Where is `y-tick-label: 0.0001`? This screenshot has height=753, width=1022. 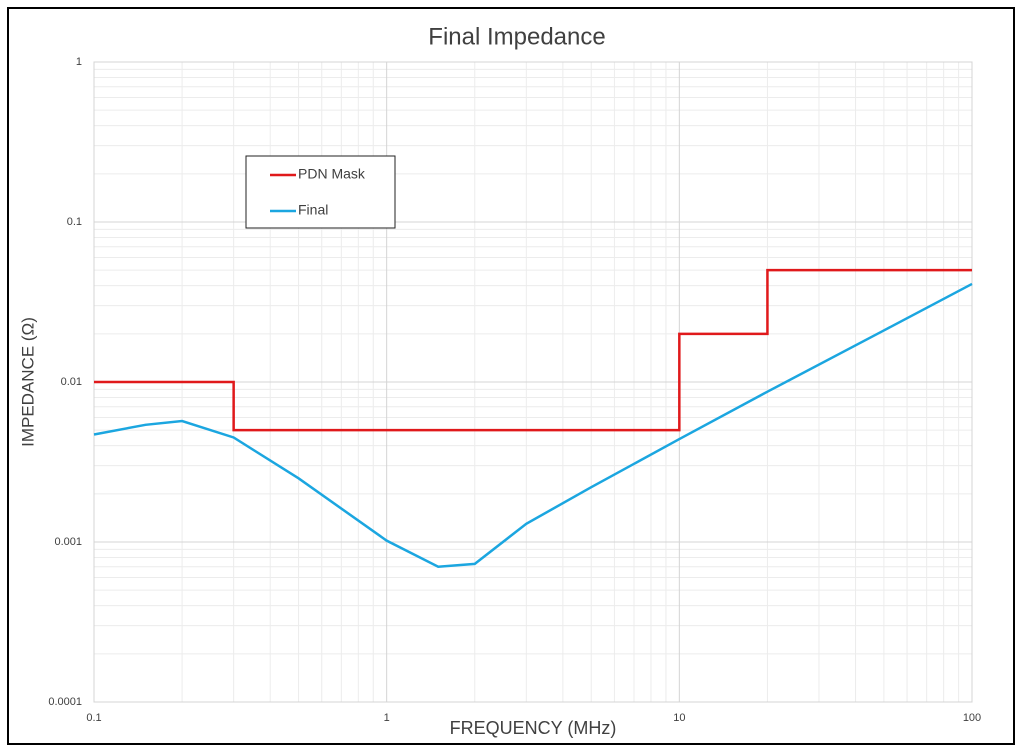 y-tick-label: 0.0001 is located at coordinates (65, 702).